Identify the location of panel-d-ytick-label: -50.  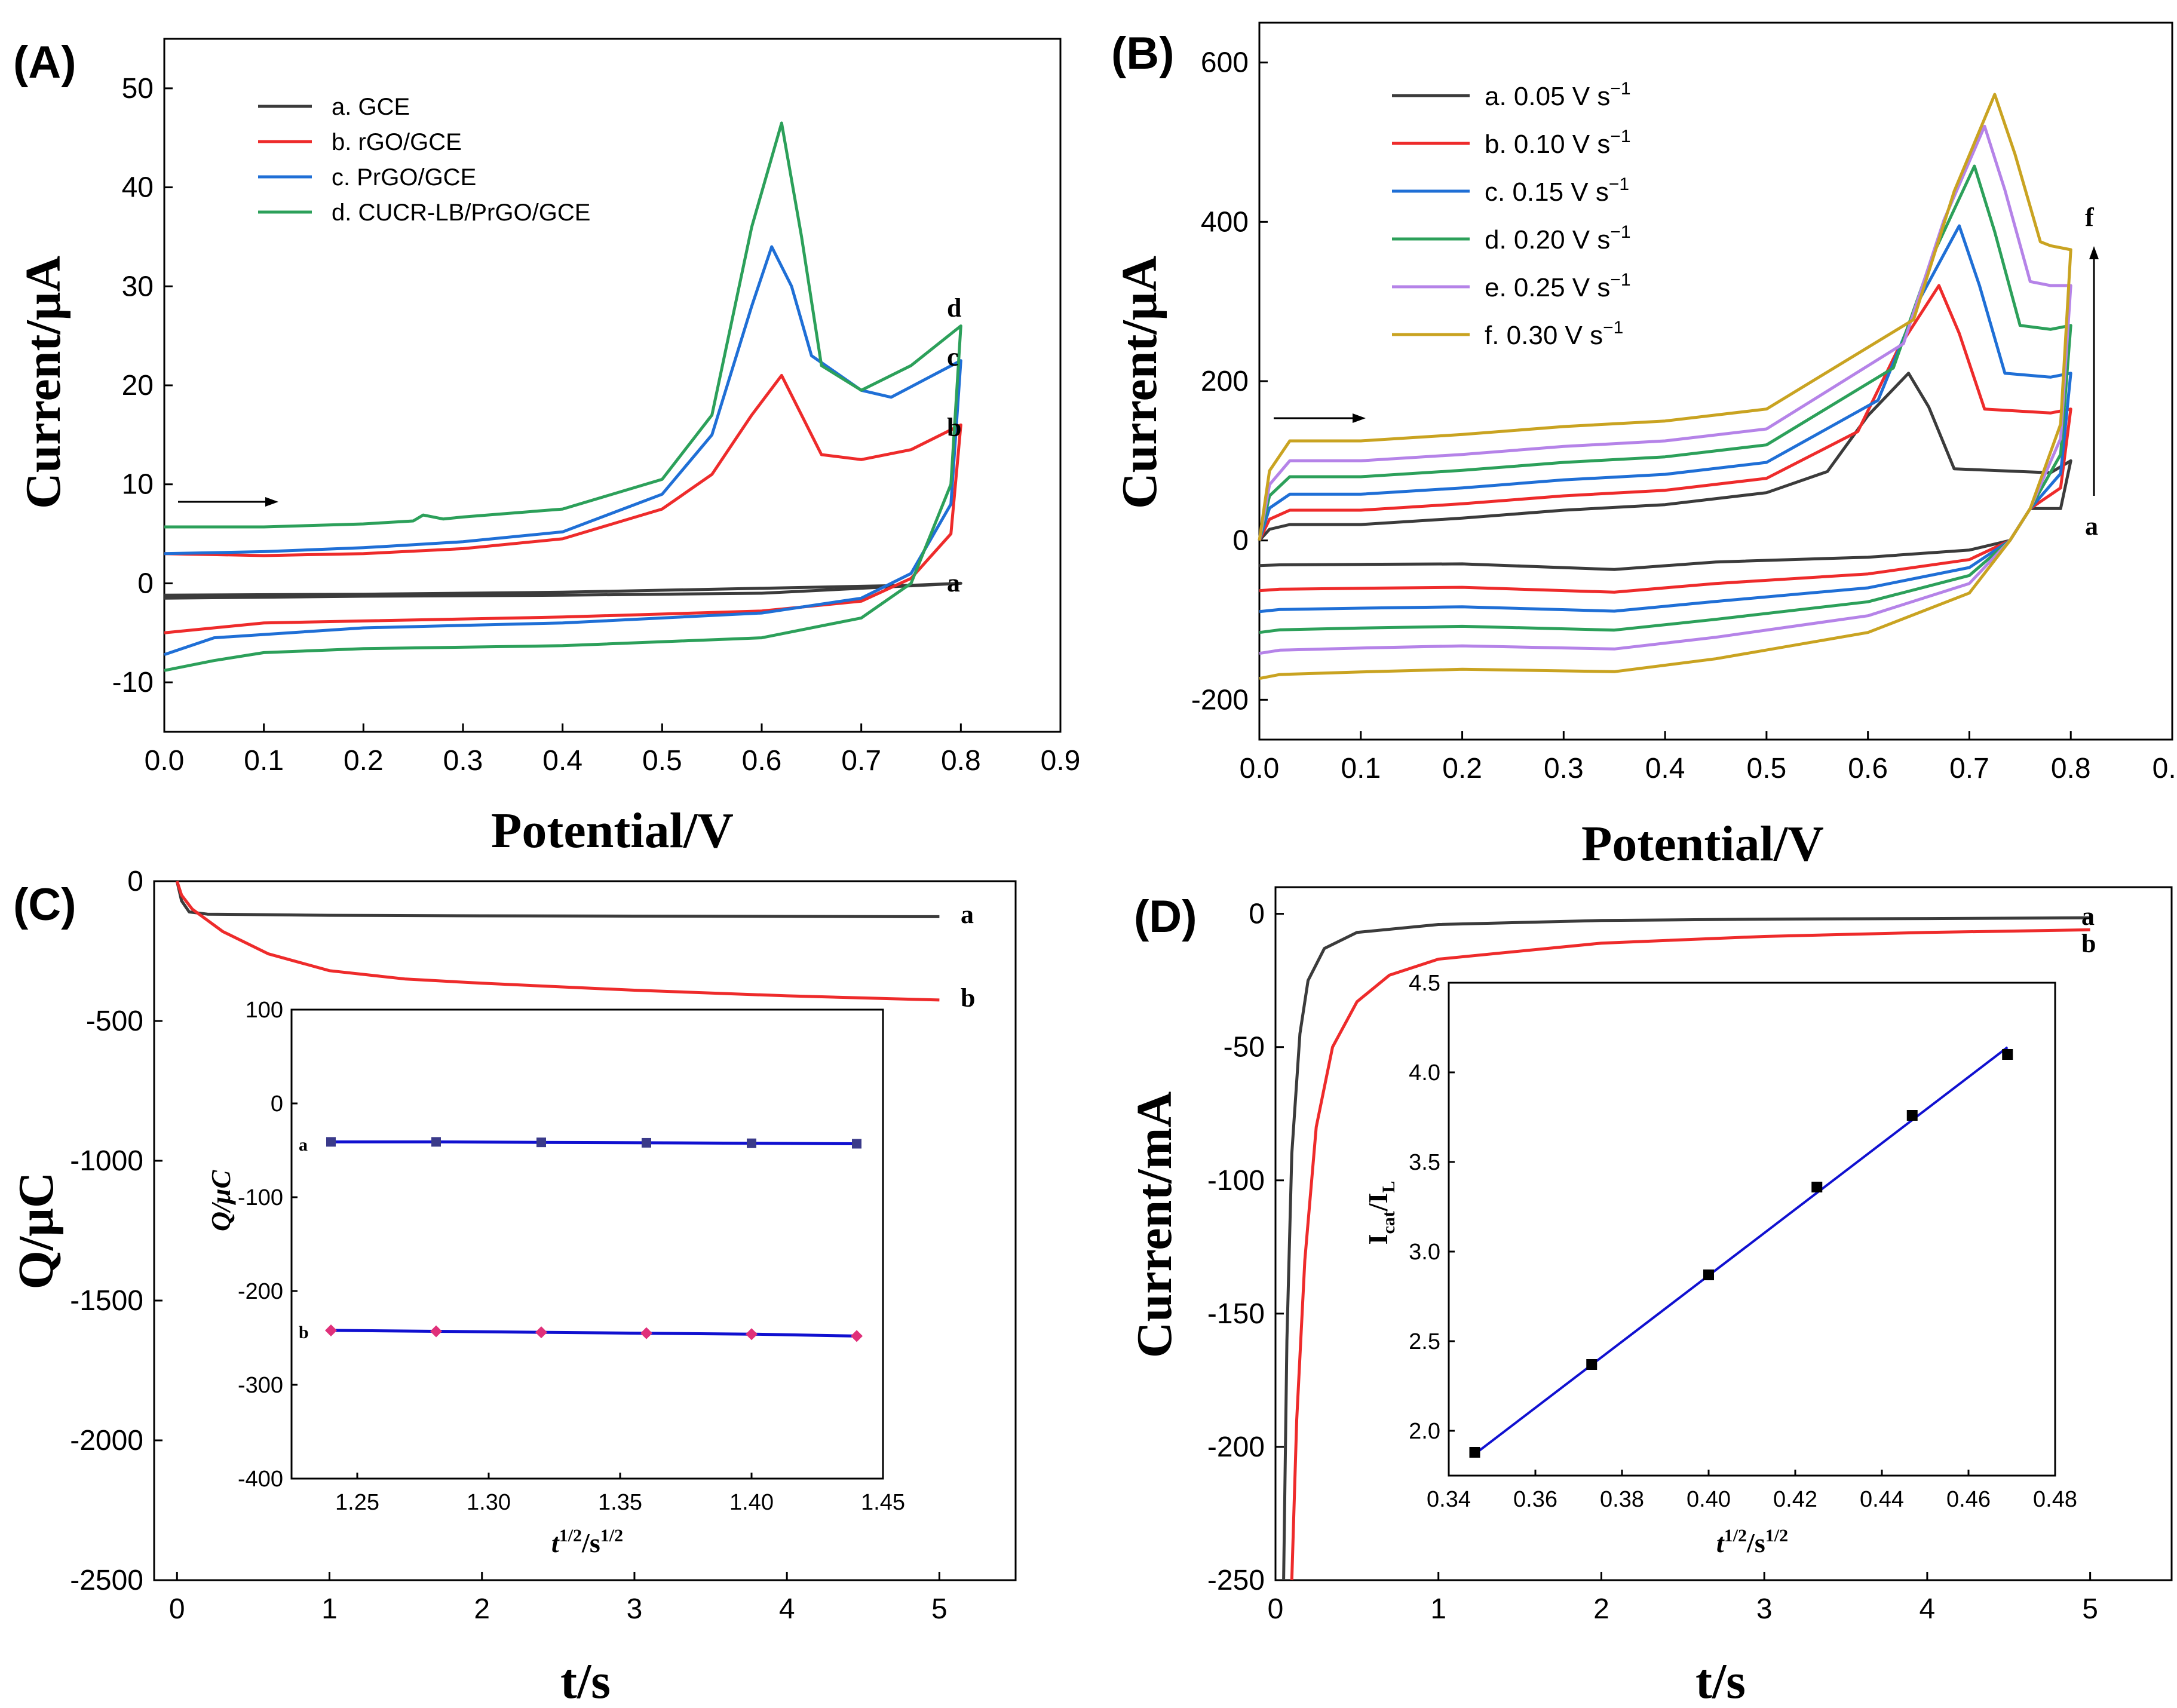
(1244, 1047).